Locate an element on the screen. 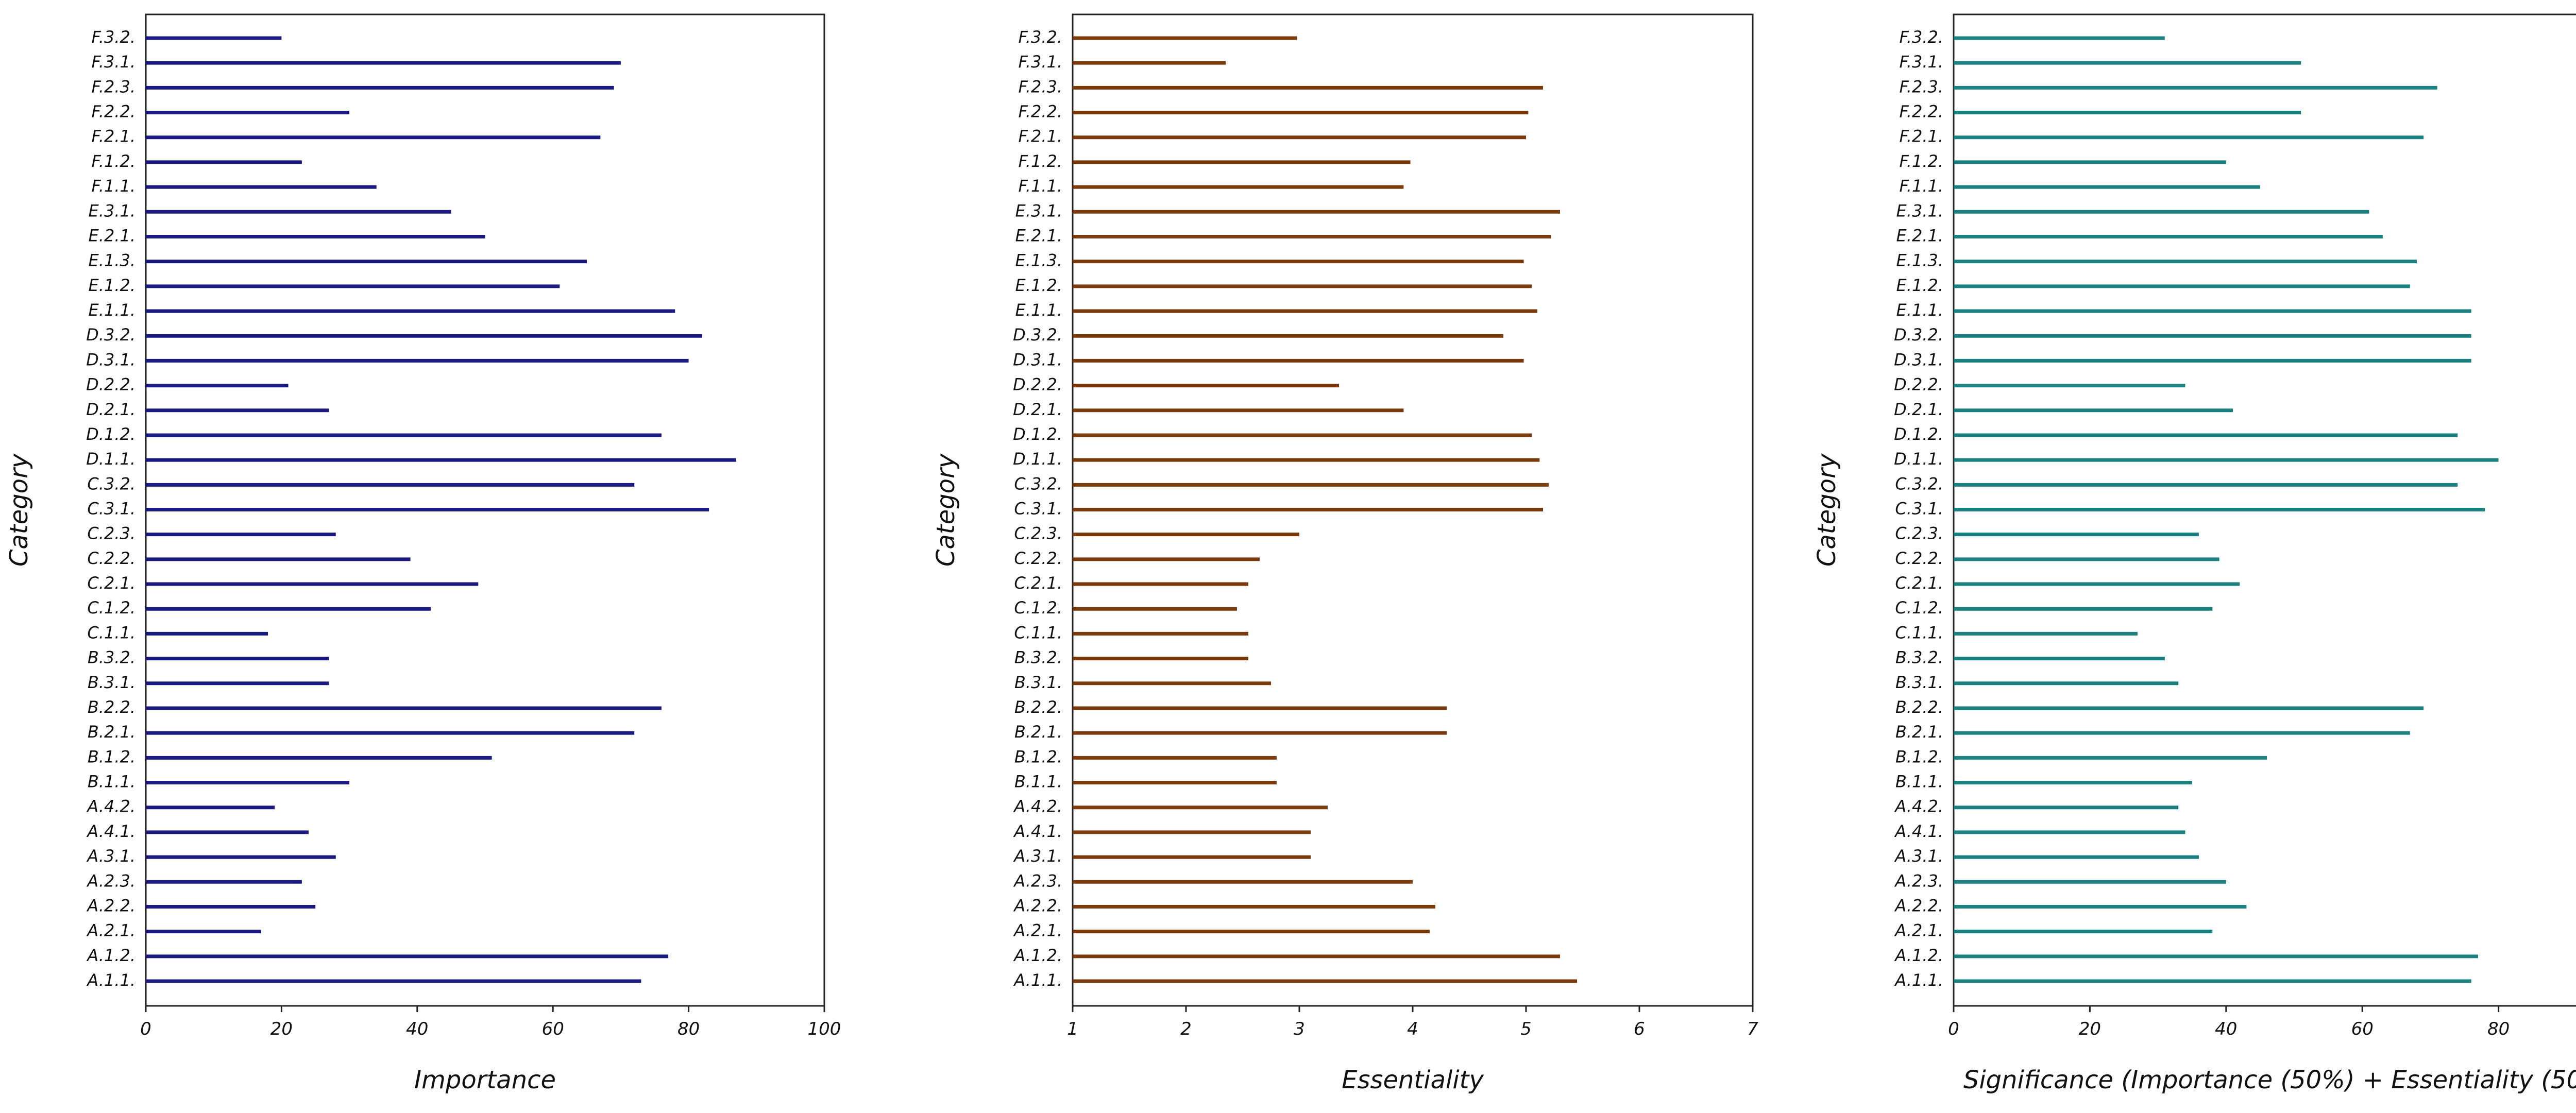  chart2-category-label: A.2.2. is located at coordinates (1037, 906).